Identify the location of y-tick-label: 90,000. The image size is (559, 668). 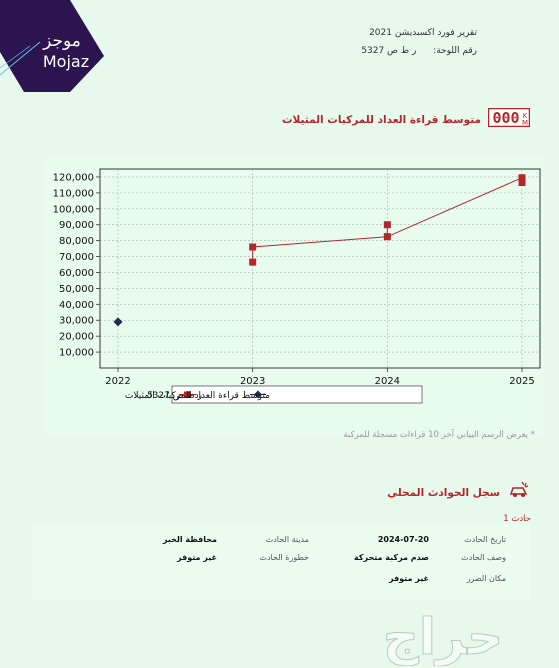
(76, 225).